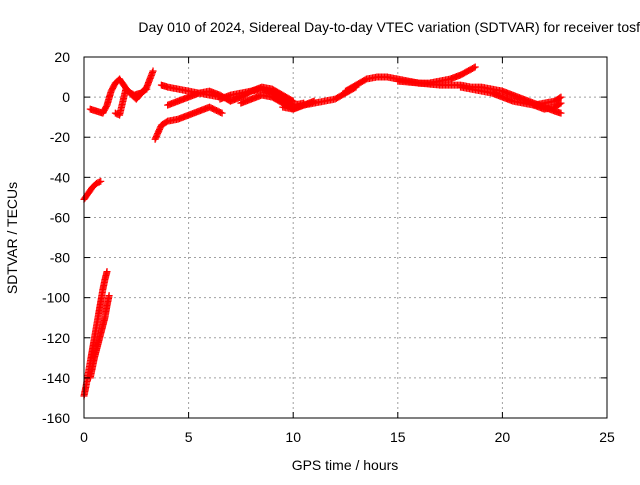  Describe the element at coordinates (189, 437) in the screenshot. I see `x-tick-label: 5` at that location.